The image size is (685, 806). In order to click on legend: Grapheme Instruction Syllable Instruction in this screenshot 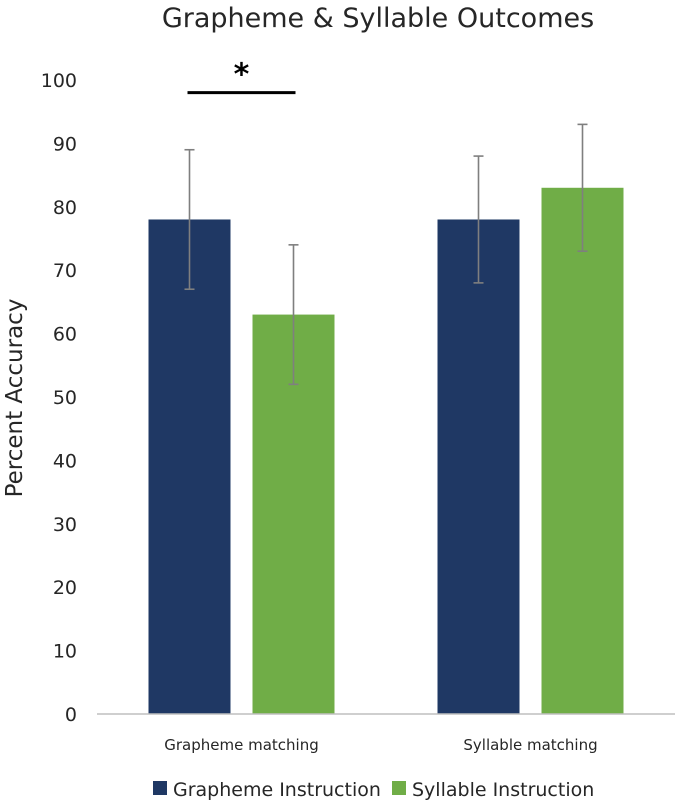, I will do `click(373, 790)`.